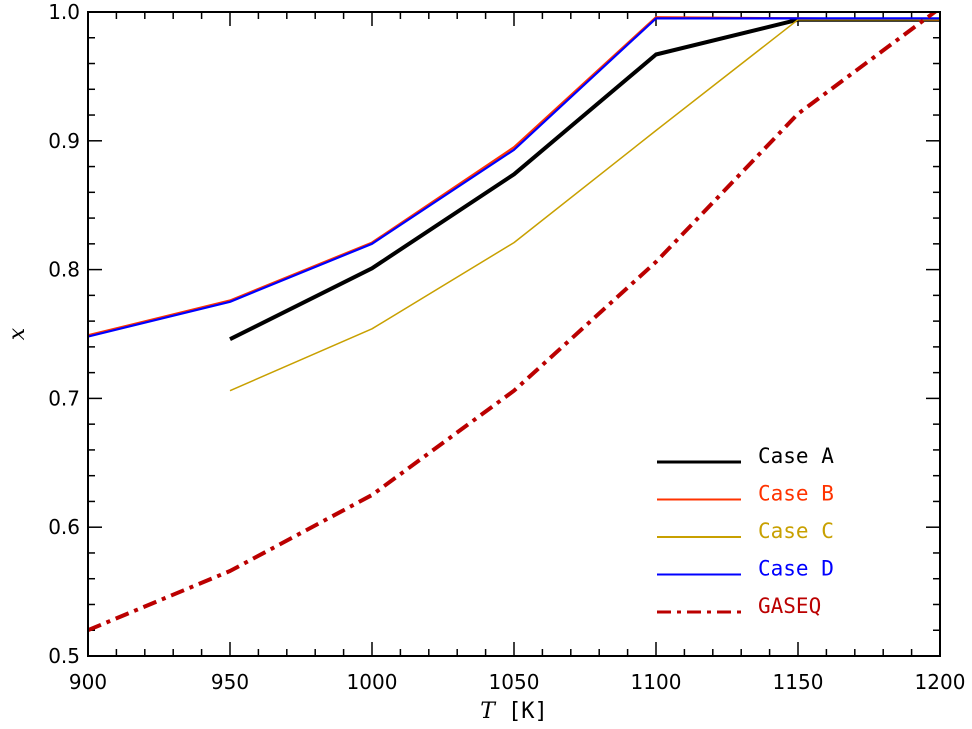  What do you see at coordinates (745, 531) in the screenshot?
I see `legend: Case A Case B Case C Case D GASEQ` at bounding box center [745, 531].